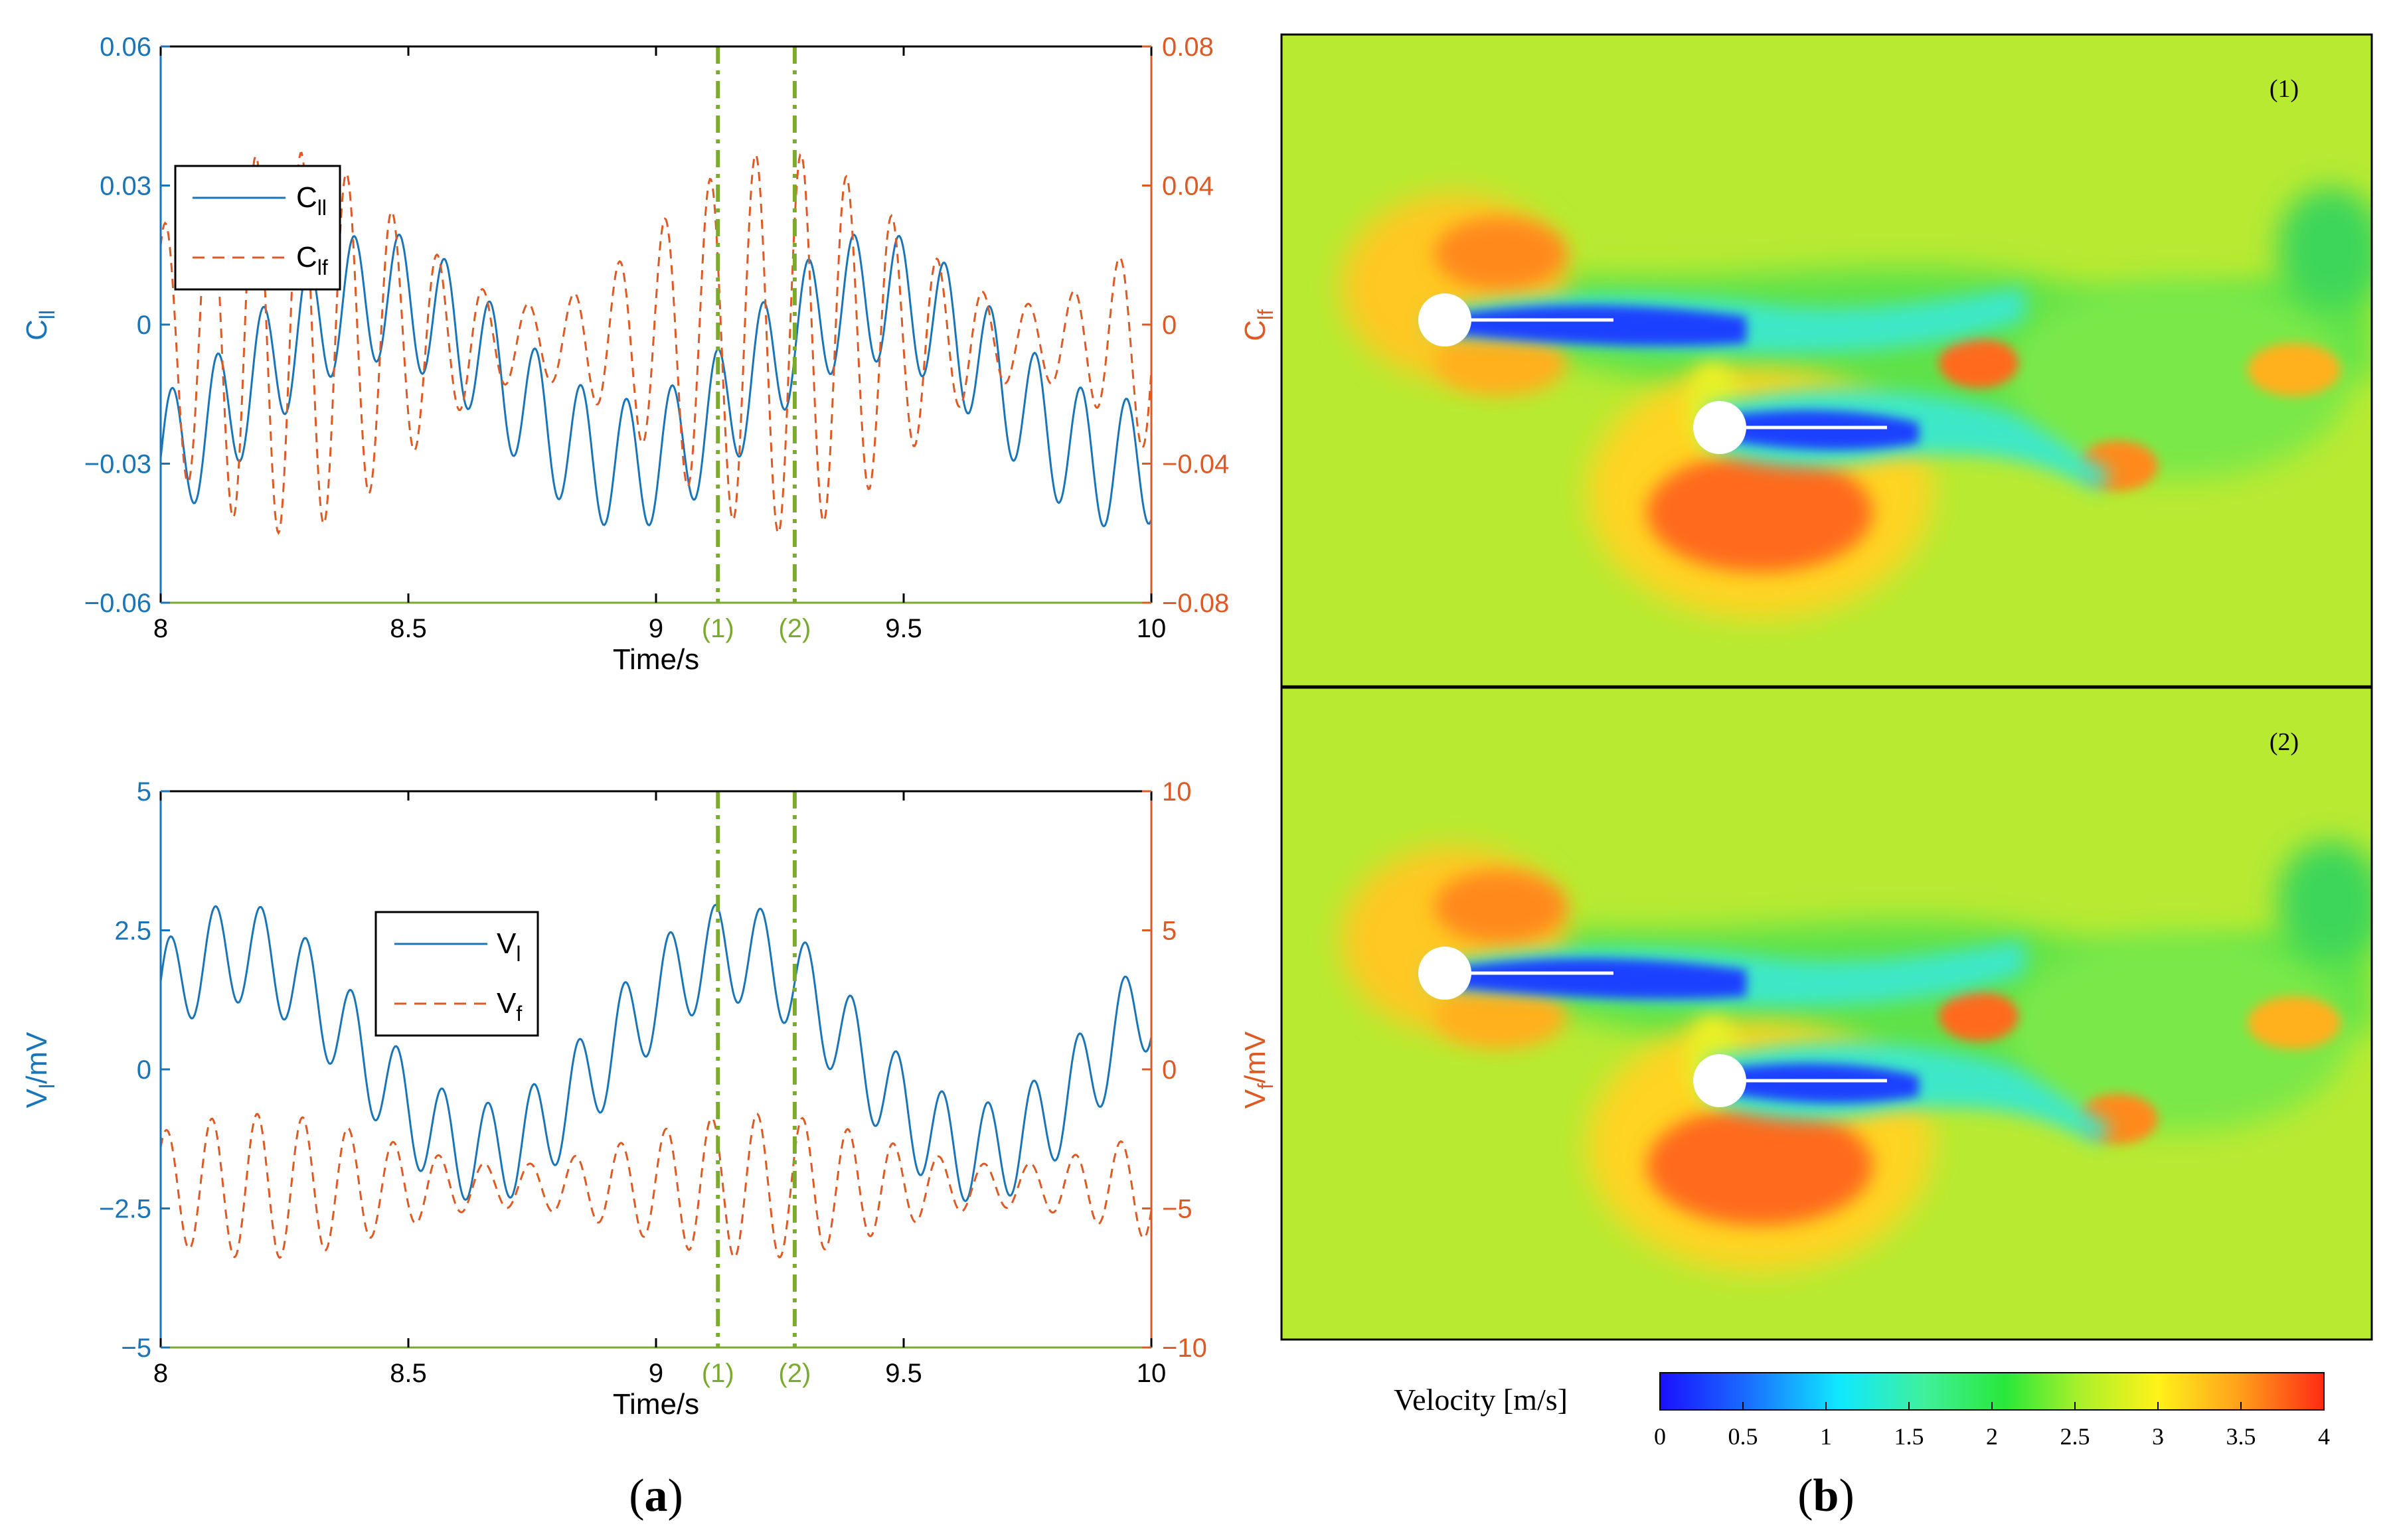  I want to click on colorbar-tick-label: 0.5, so click(1743, 1437).